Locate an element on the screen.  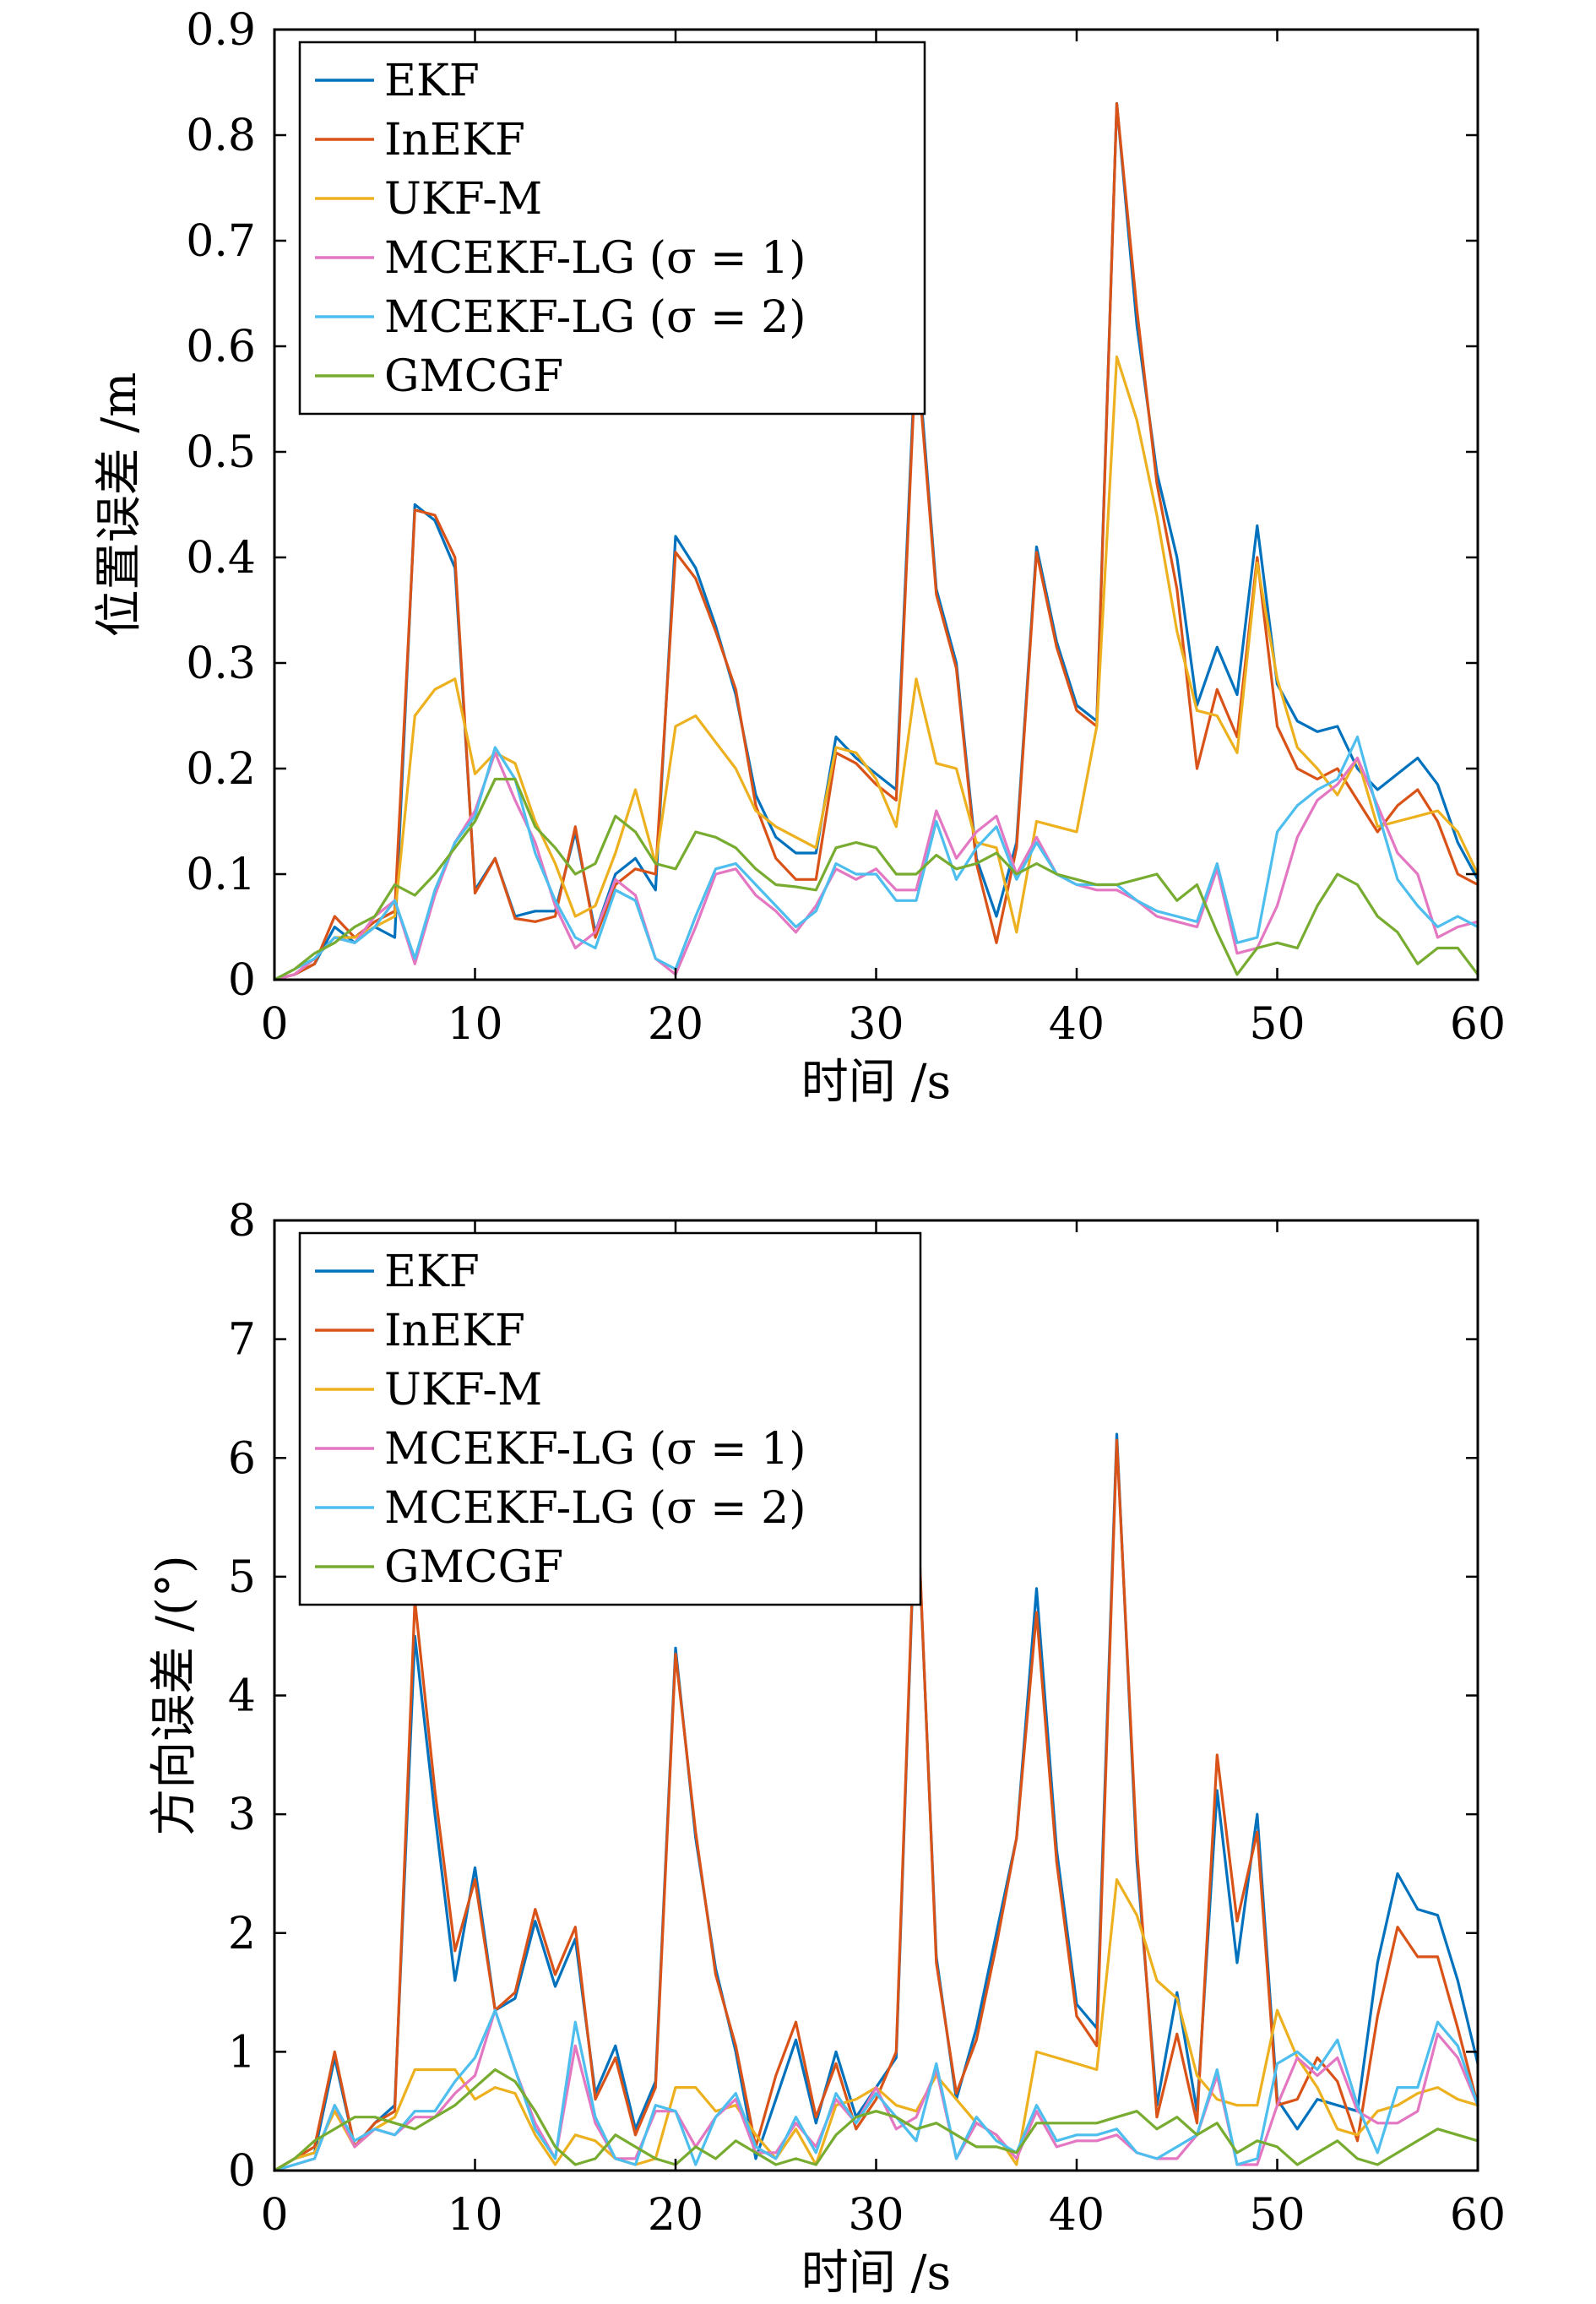
chart1-y-axis-label: 位置误差 /m is located at coordinates (119, 505).